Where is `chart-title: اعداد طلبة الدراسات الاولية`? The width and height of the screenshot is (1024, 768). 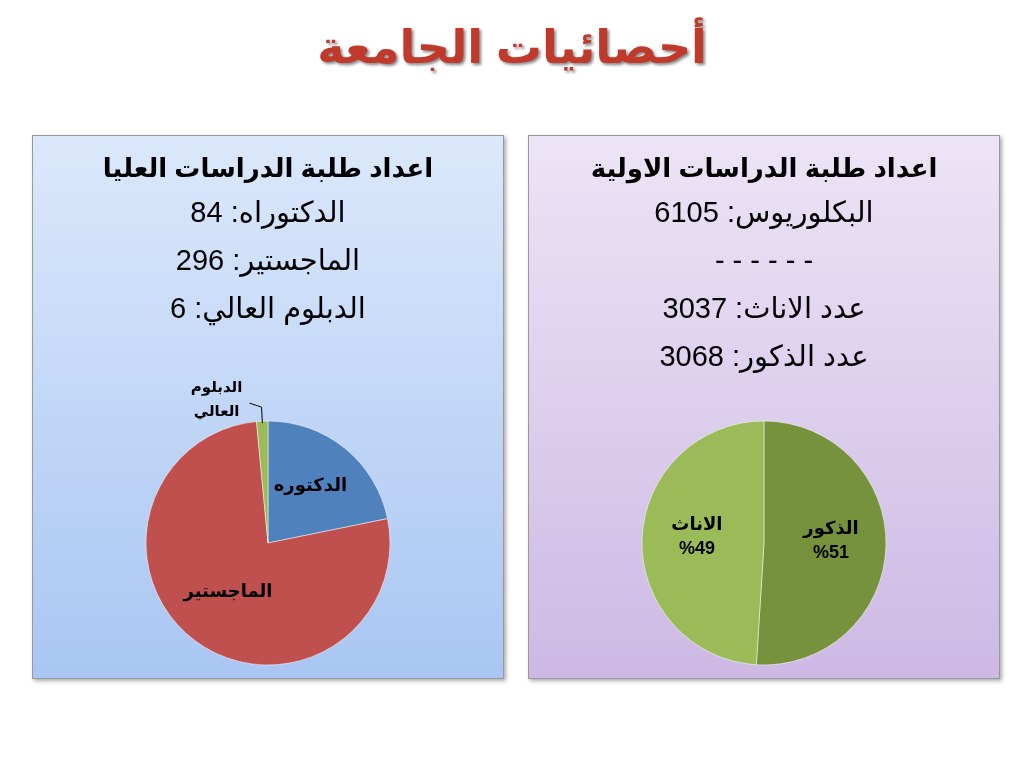 chart-title: اعداد طلبة الدراسات الاولية is located at coordinates (764, 169).